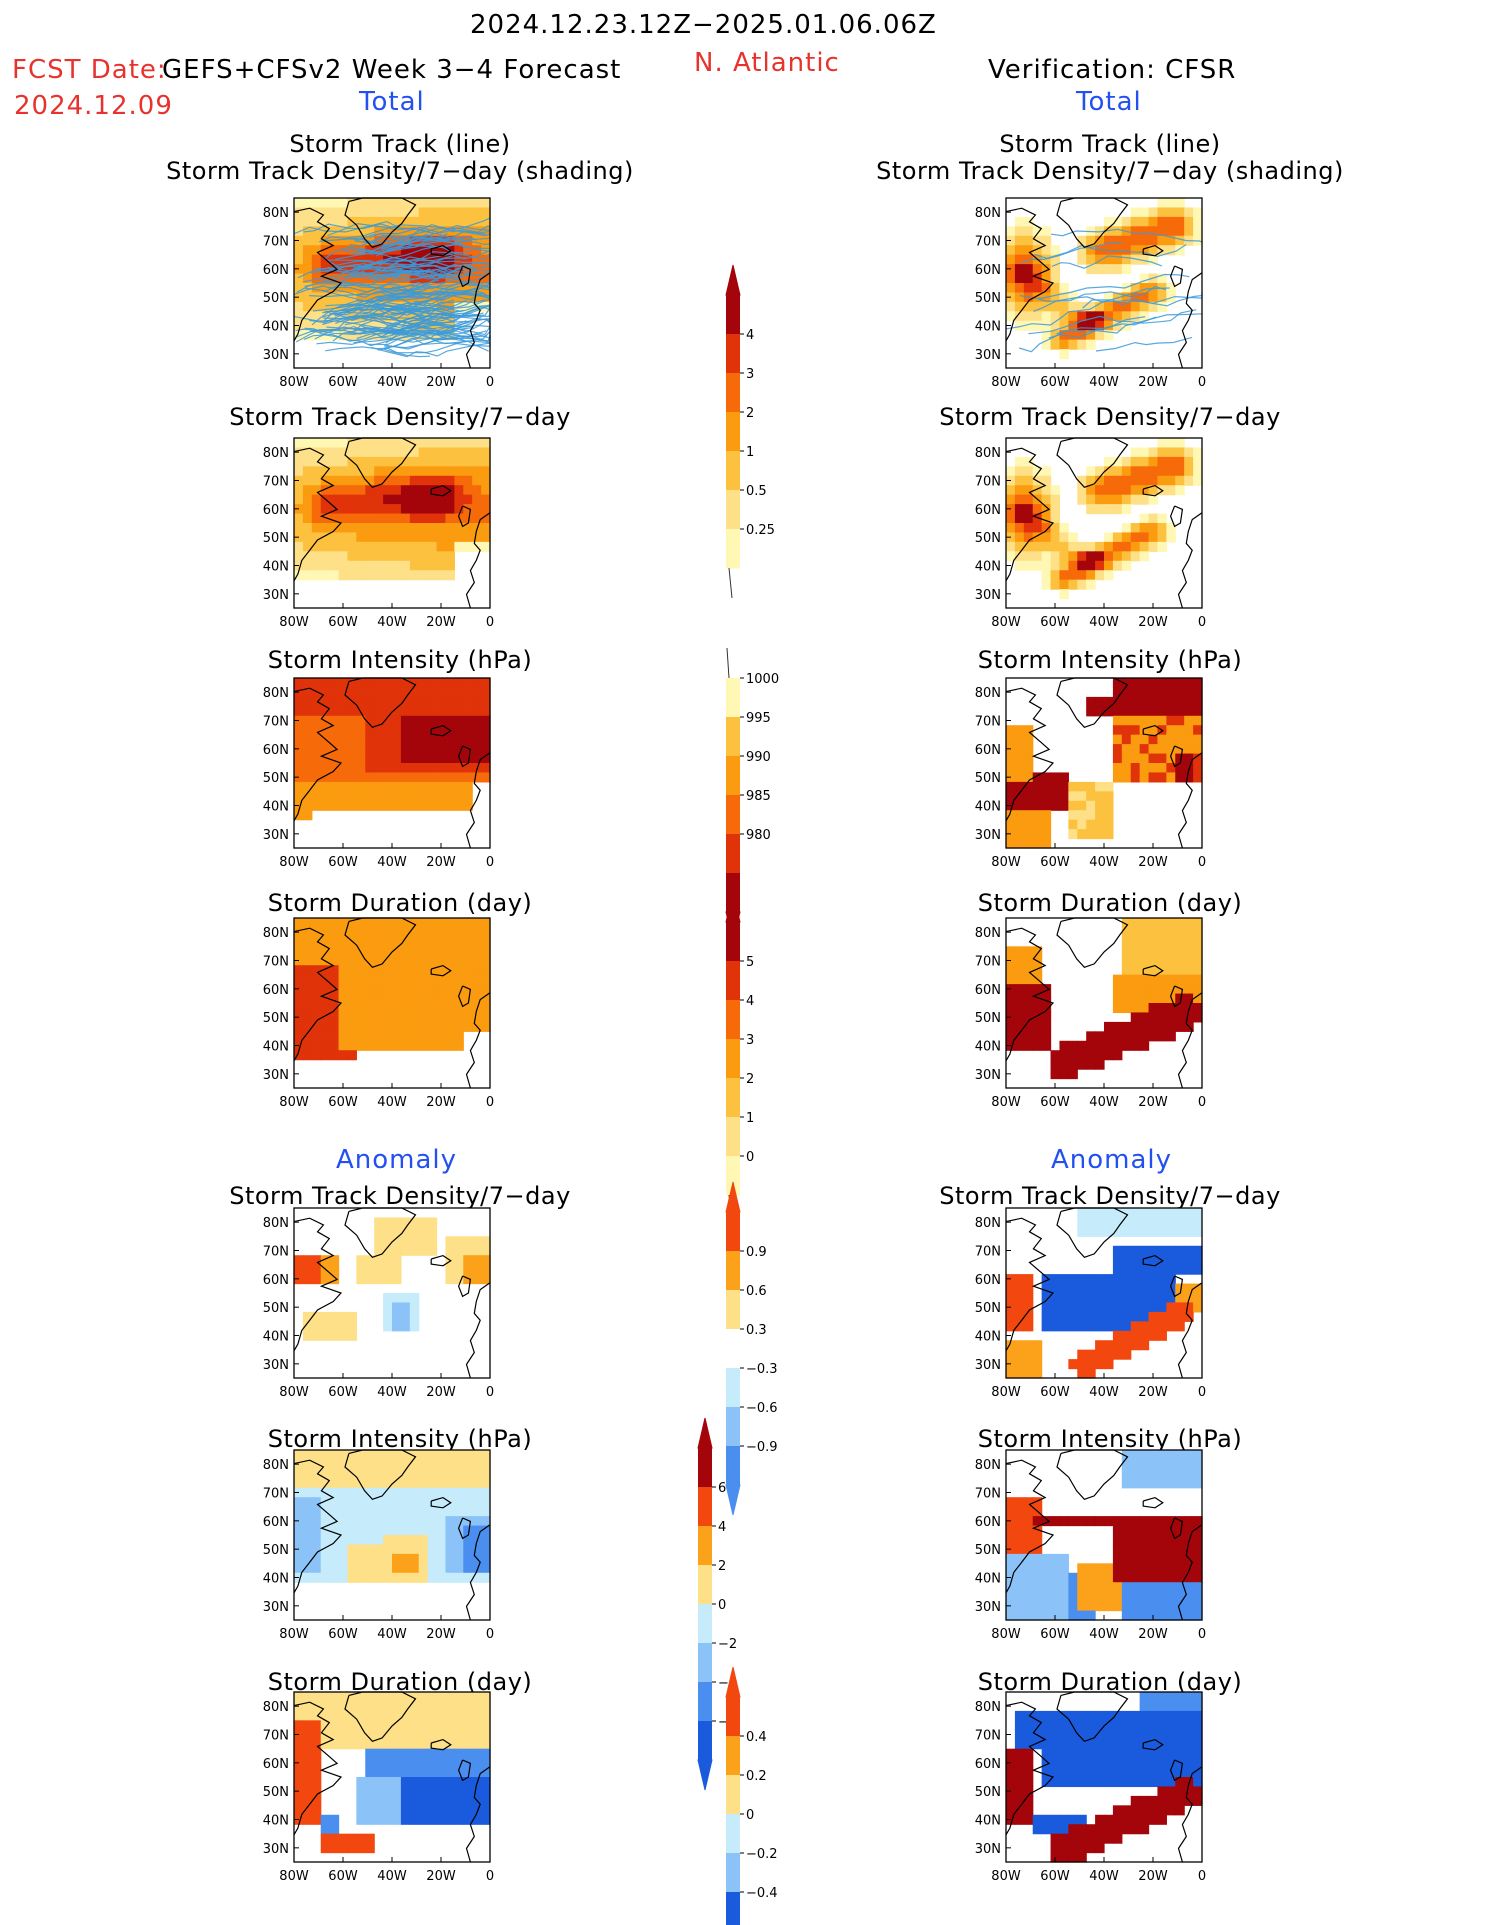 This screenshot has width=1487, height=1925. Describe the element at coordinates (1110, 1196) in the screenshot. I see `panel-title-anom-density-right: Storm Track Density/7−day` at that location.